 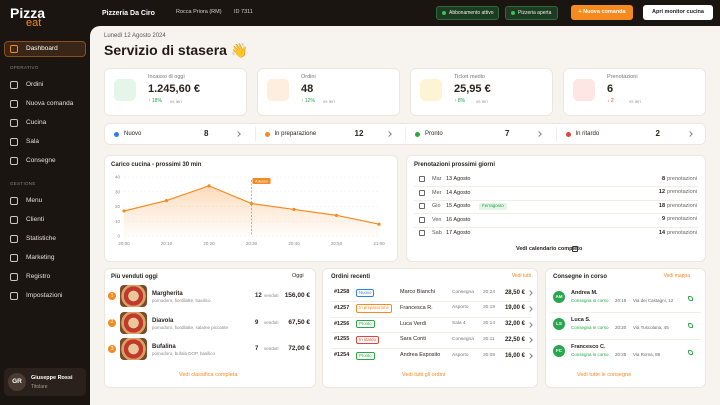 What do you see at coordinates (134, 277) in the screenshot?
I see `top-sellers-title: Più venduti oggi` at bounding box center [134, 277].